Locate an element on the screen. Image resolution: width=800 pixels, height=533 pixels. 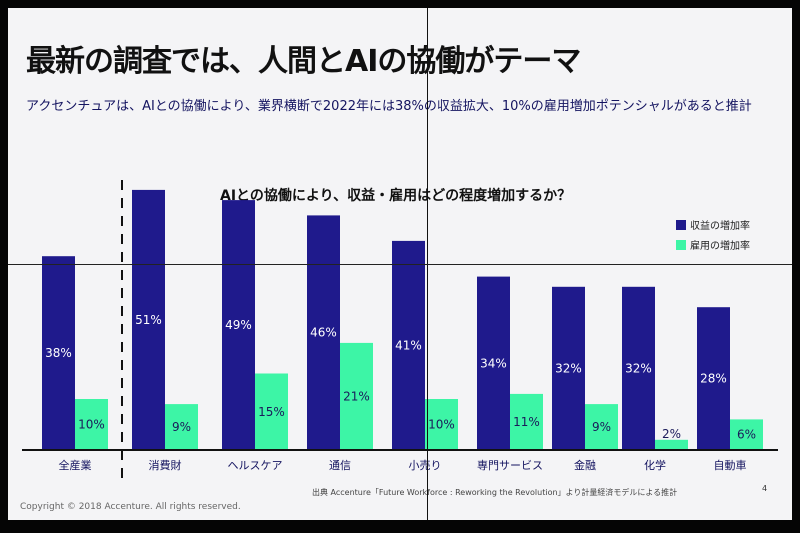
chart-title: AIとの協働により、収益・雇用はどの程度増加するか？ is located at coordinates (396, 196).